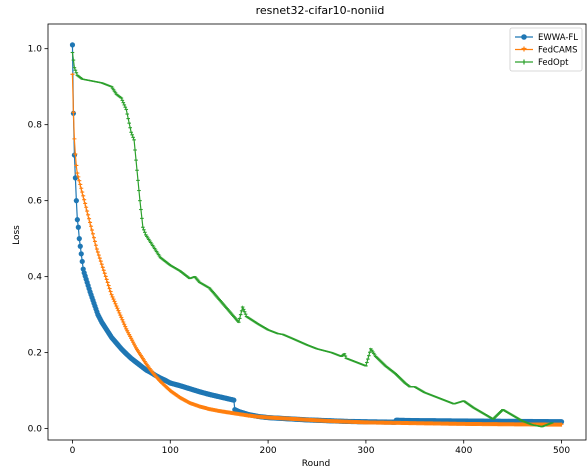 The width and height of the screenshot is (587, 470). I want to click on legend-label: EWWA-FL, so click(558, 38).